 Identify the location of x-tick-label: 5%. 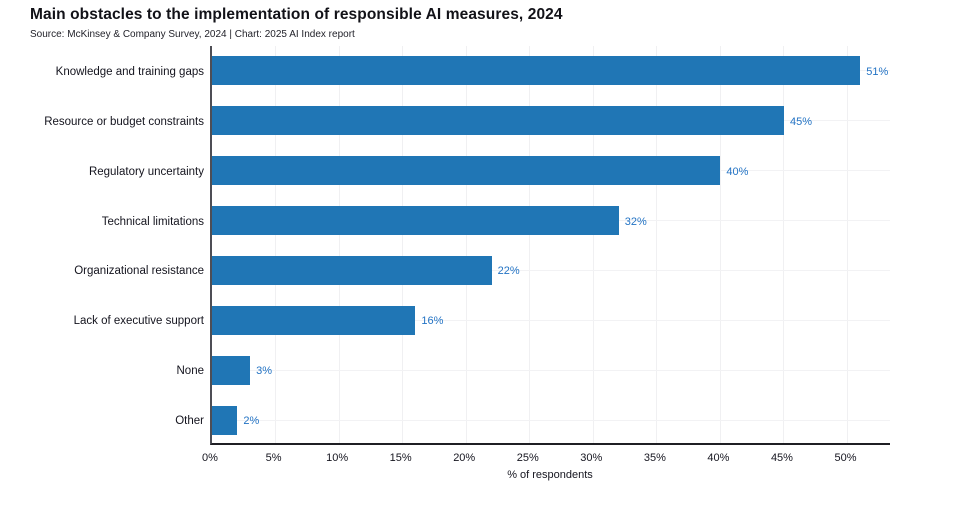
(273, 458).